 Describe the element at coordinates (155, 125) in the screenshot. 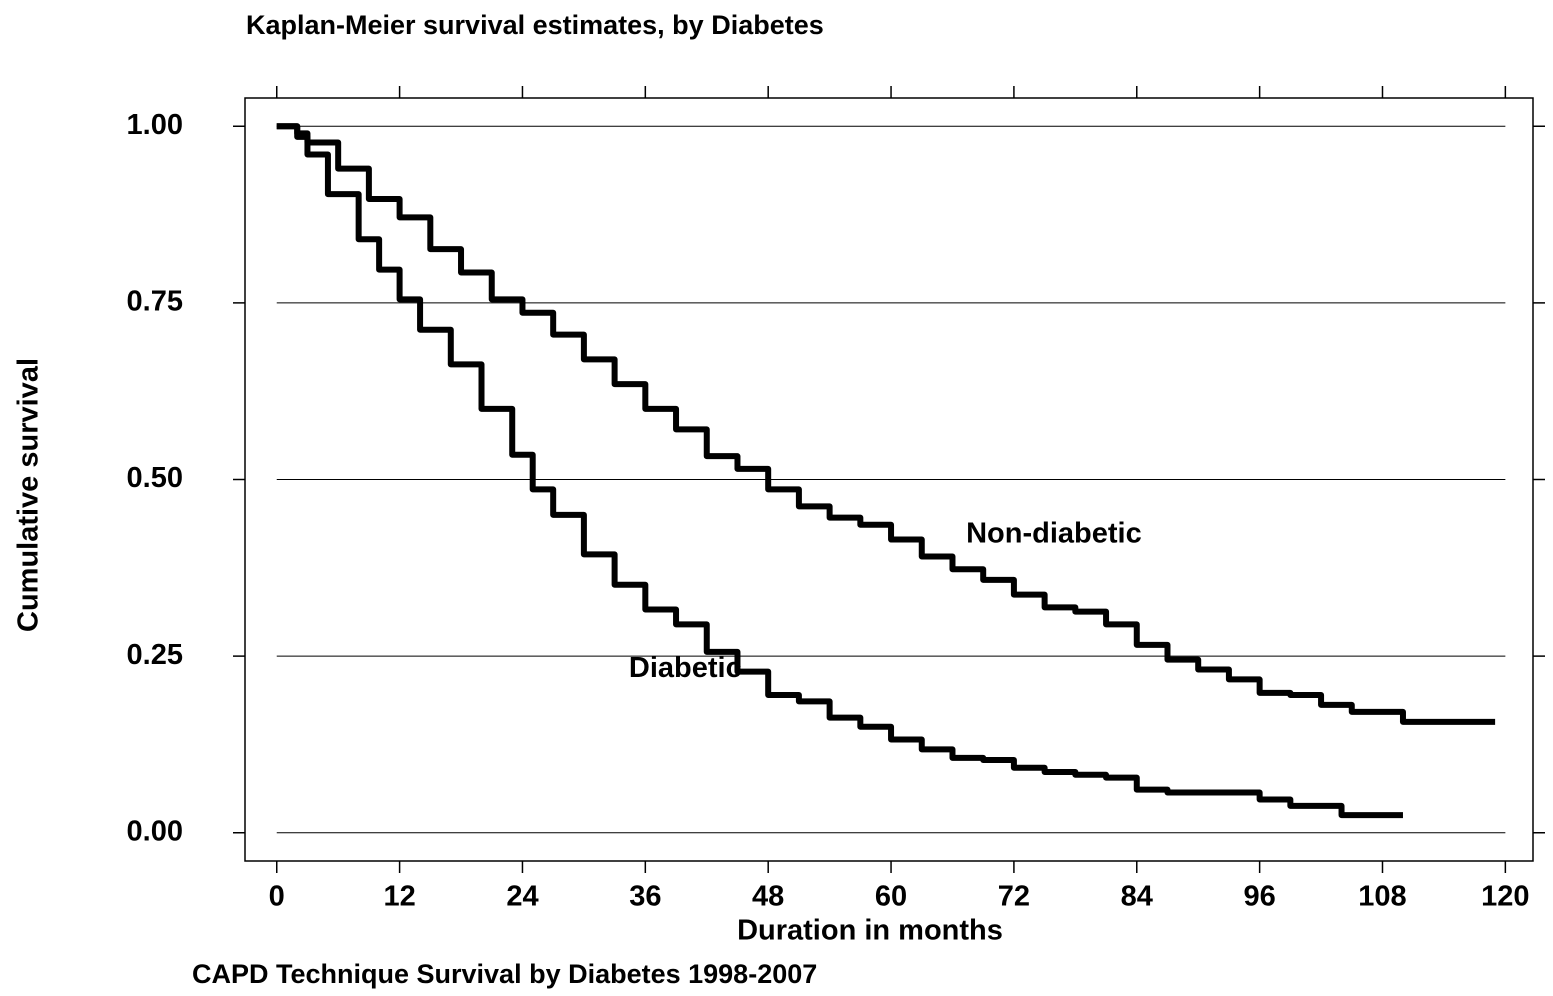

I see `y-tick-label: 1.00` at that location.